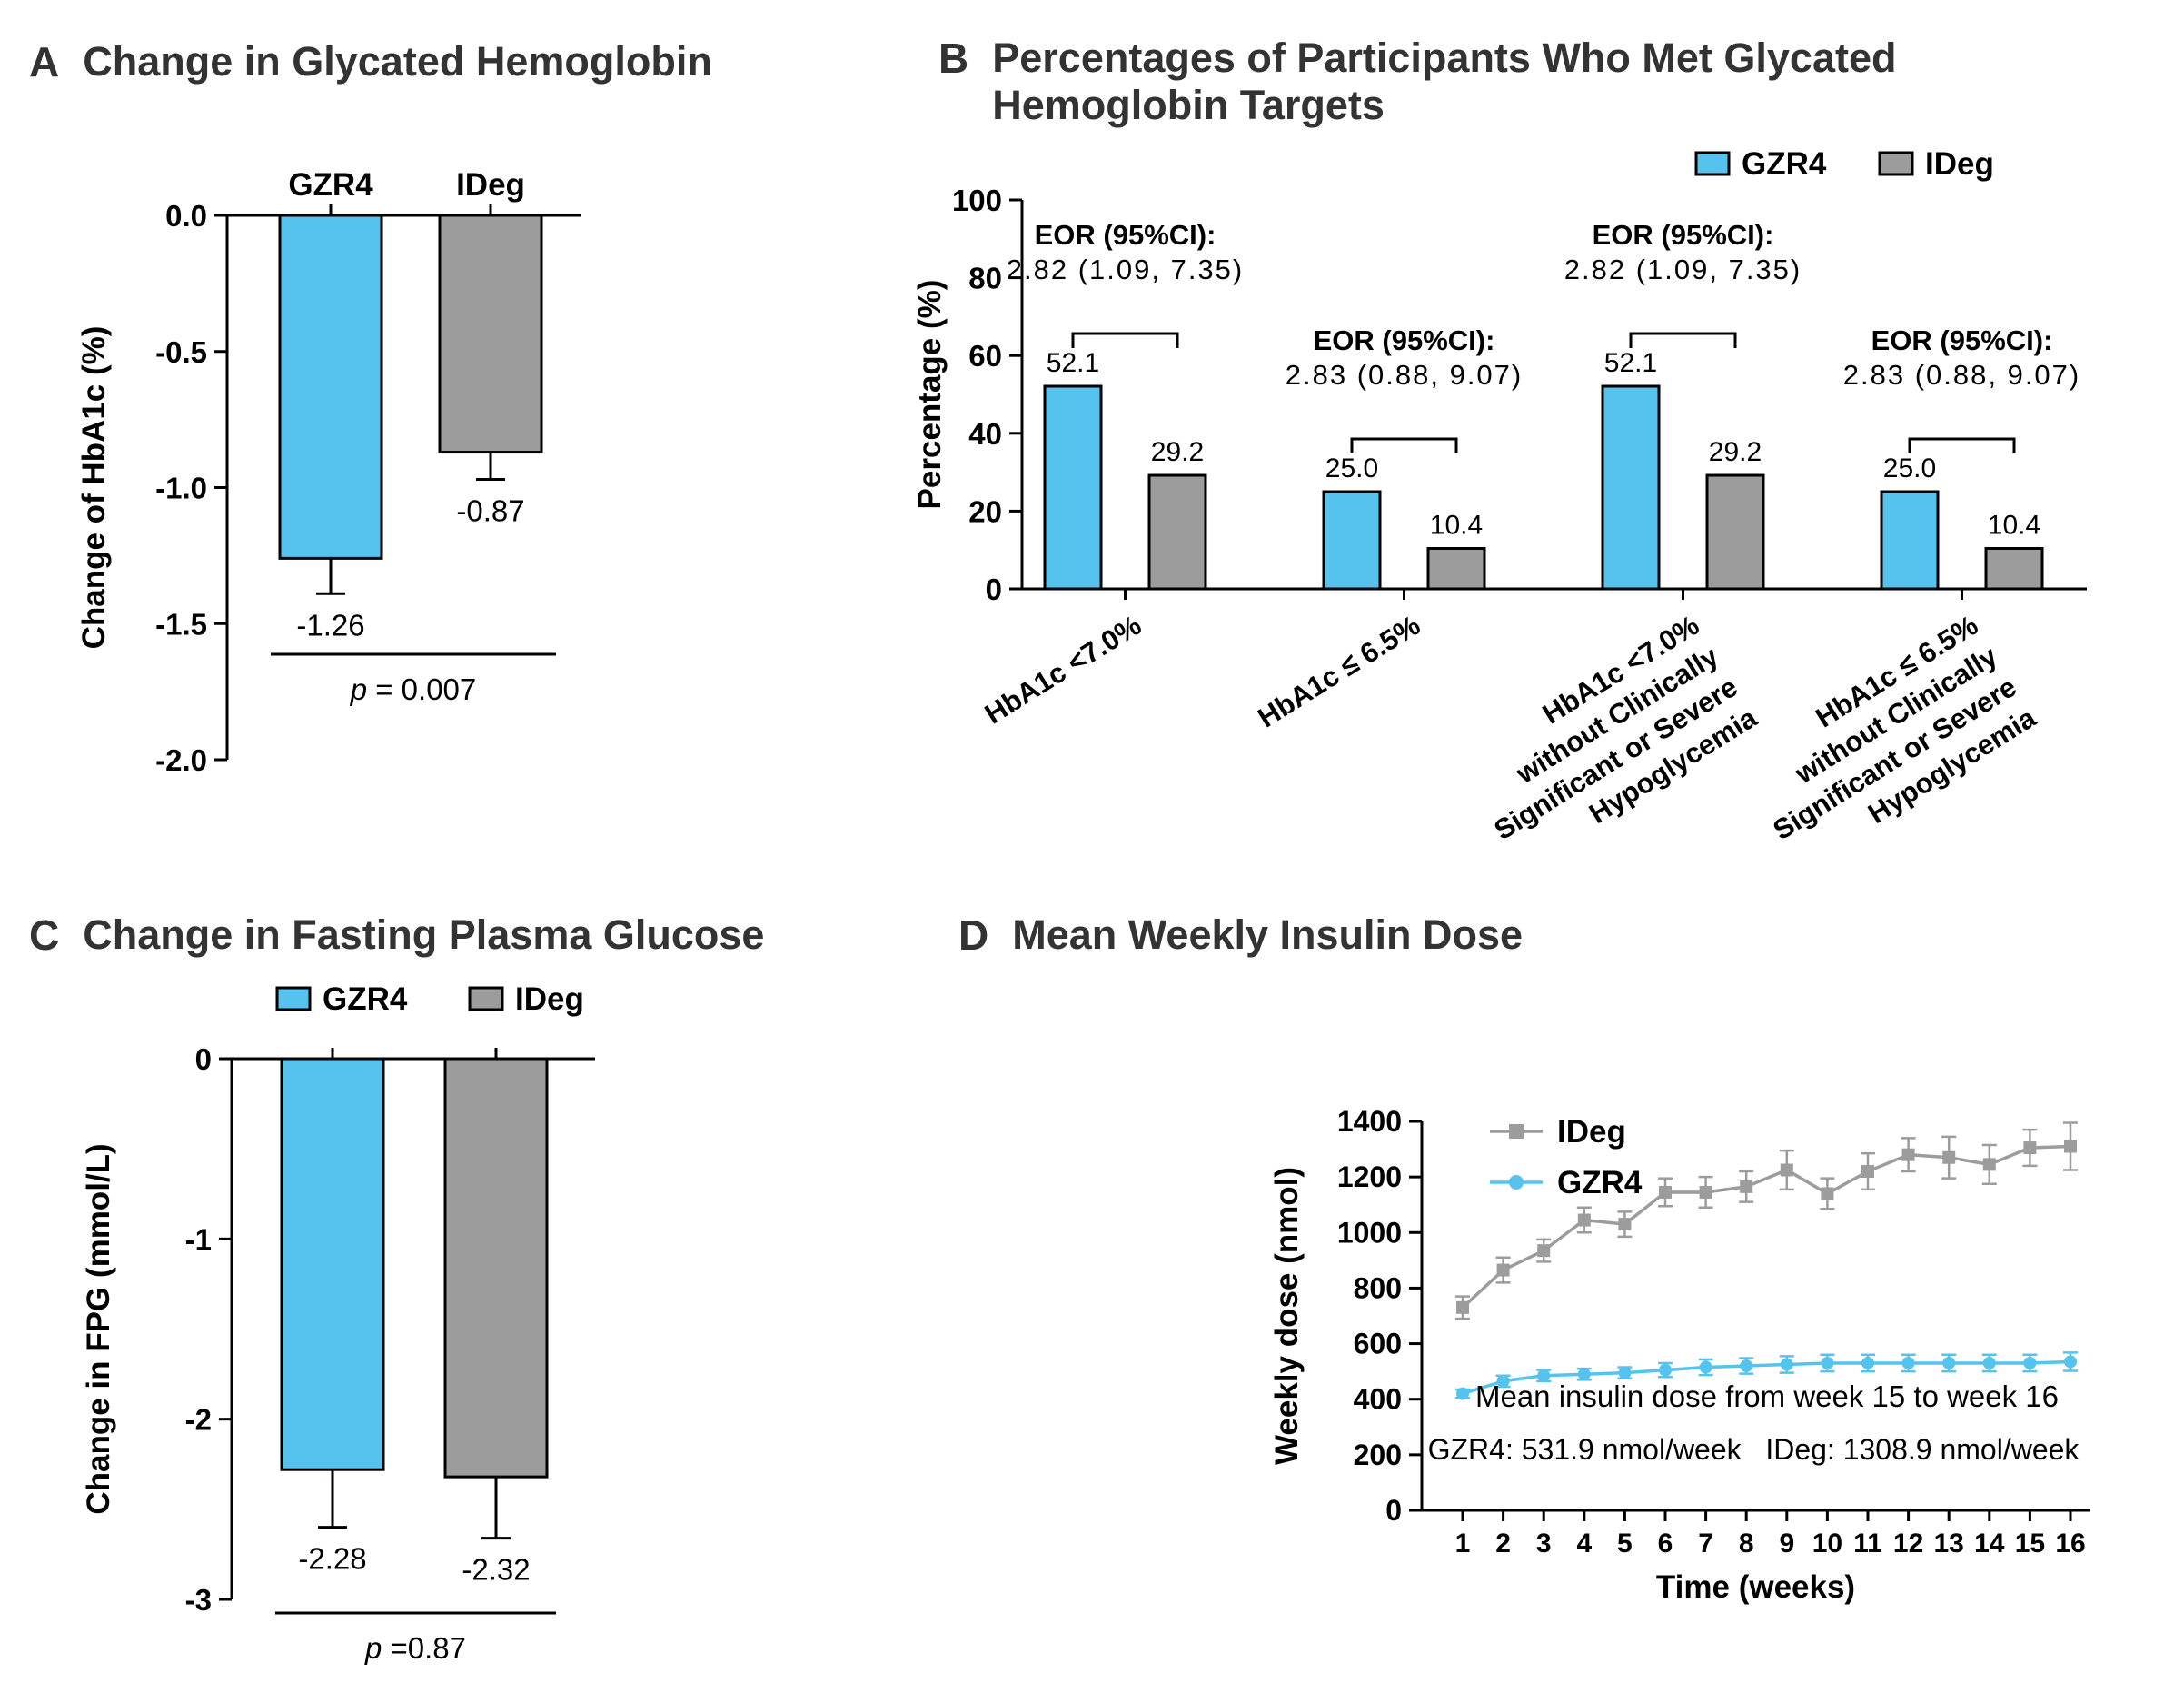 This screenshot has height=1683, width=2184. What do you see at coordinates (985, 434) in the screenshot?
I see `y-tick-label: 40` at bounding box center [985, 434].